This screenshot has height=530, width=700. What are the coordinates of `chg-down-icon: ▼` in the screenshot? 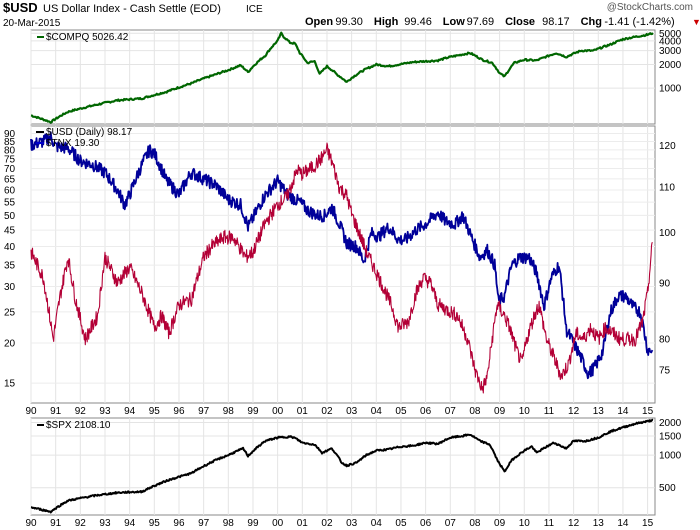 It's located at (696, 22).